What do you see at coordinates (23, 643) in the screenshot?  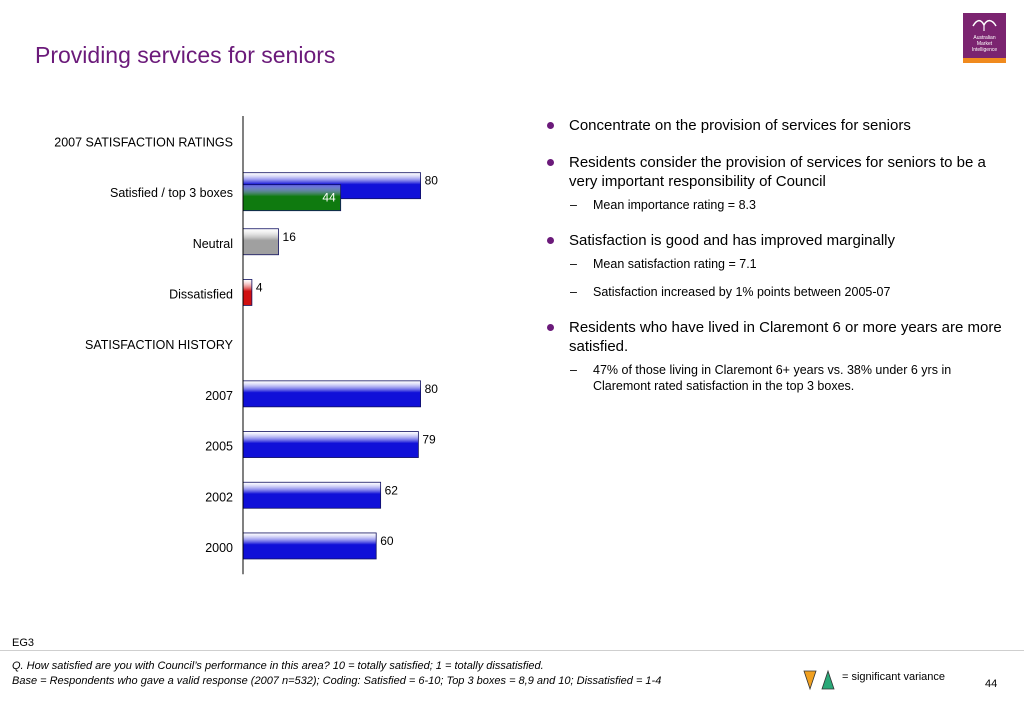 I see `slide-code: EG3` at bounding box center [23, 643].